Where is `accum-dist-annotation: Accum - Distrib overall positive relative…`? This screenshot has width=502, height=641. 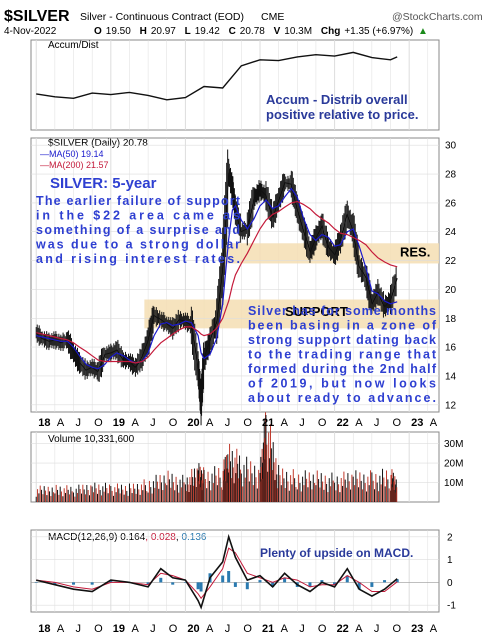 accum-dist-annotation: Accum - Distrib overall positive relative… is located at coordinates (342, 107).